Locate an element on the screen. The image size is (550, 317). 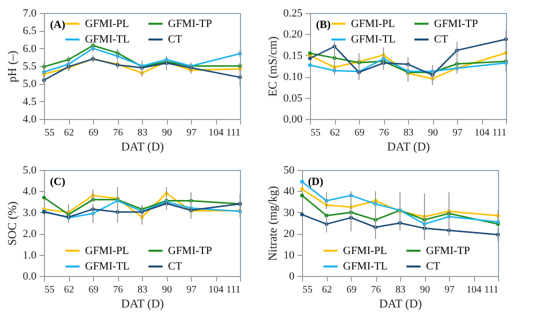
annotation: (D) is located at coordinates (316, 182).